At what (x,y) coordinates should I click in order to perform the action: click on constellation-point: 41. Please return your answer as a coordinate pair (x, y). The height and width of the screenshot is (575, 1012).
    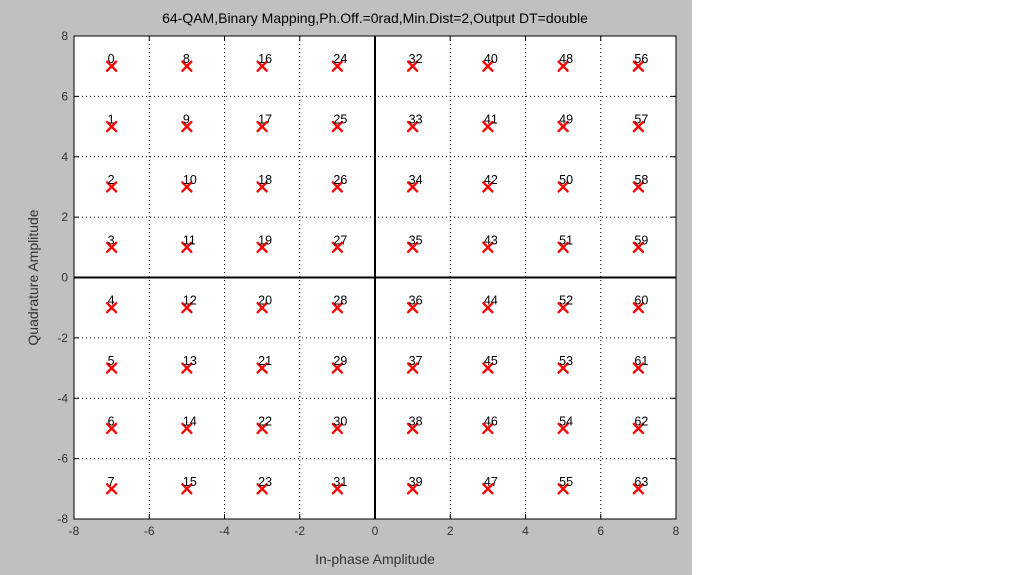
    Looking at the image, I should click on (490, 123).